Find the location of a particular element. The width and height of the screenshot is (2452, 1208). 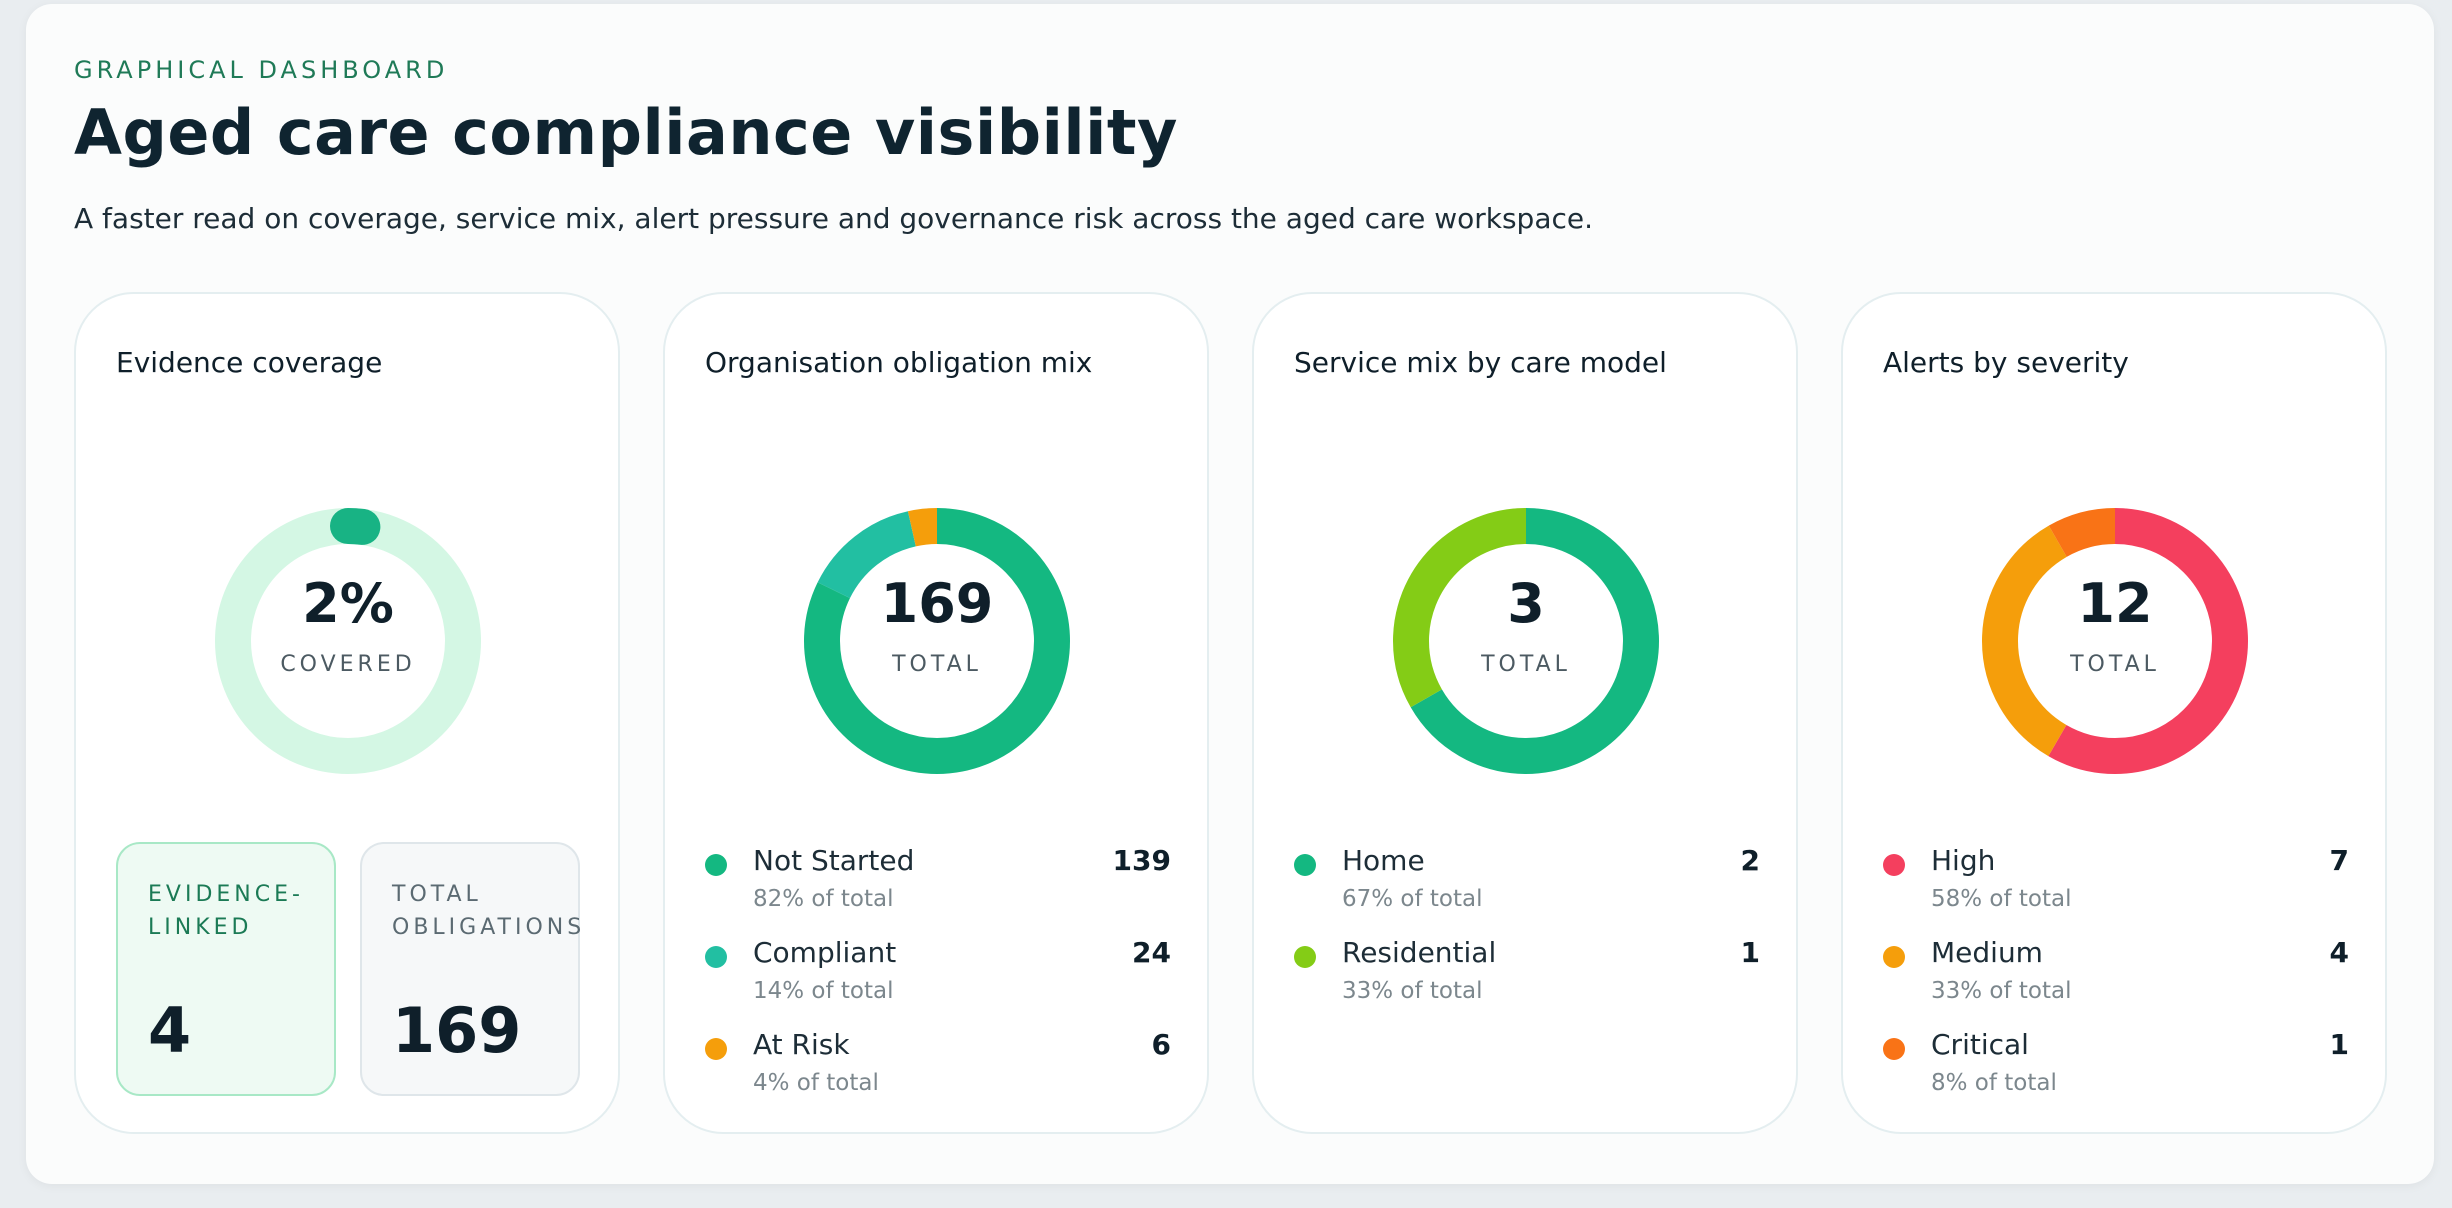

evidence-linked-stat: EVIDENCE- LINKED 4 is located at coordinates (226, 969).